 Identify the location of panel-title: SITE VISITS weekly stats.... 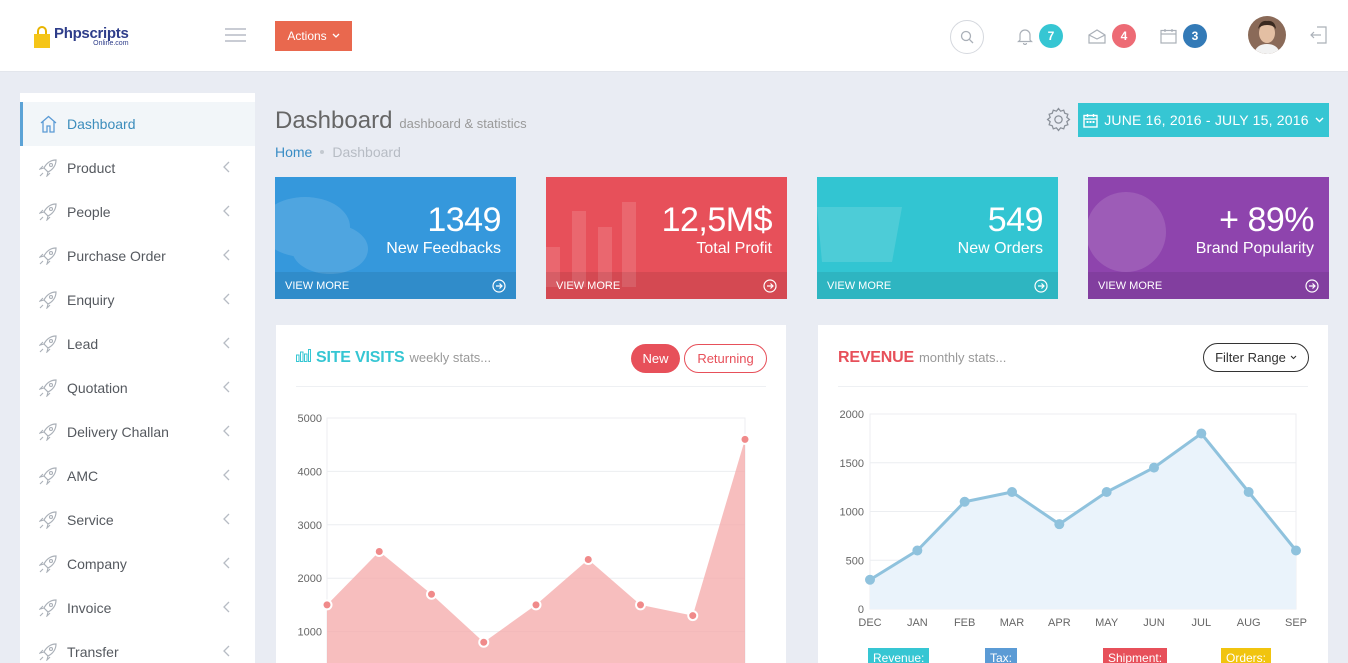
(393, 358).